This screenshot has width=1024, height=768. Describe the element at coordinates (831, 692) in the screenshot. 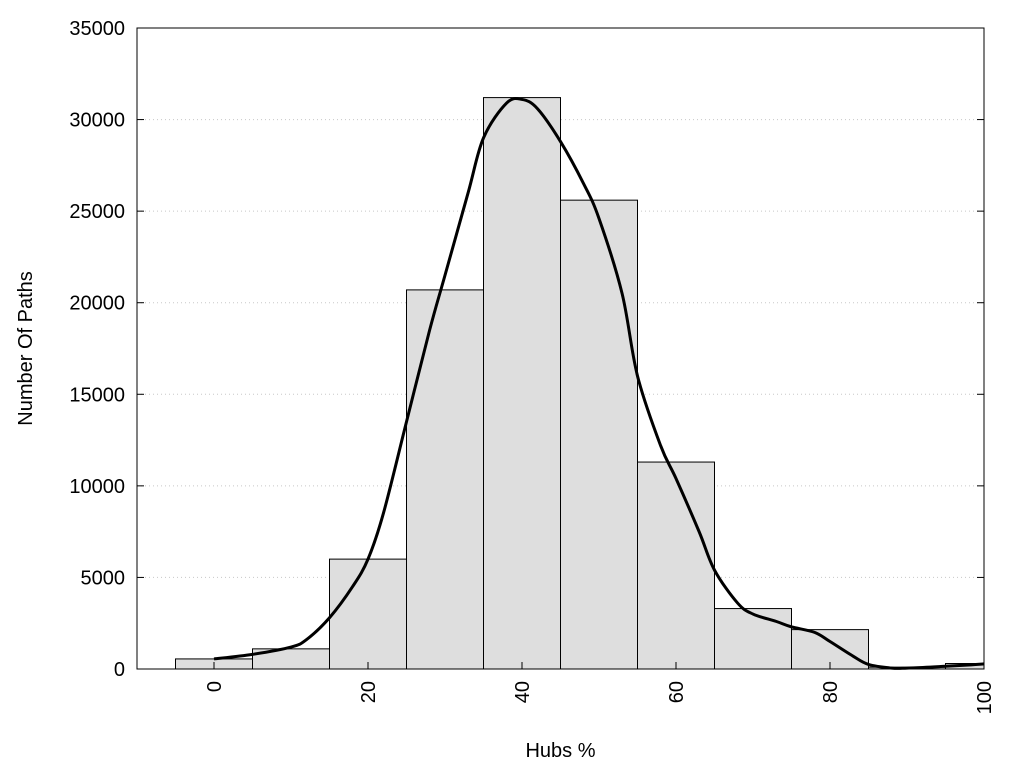

I see `x-tick-label: 80` at that location.